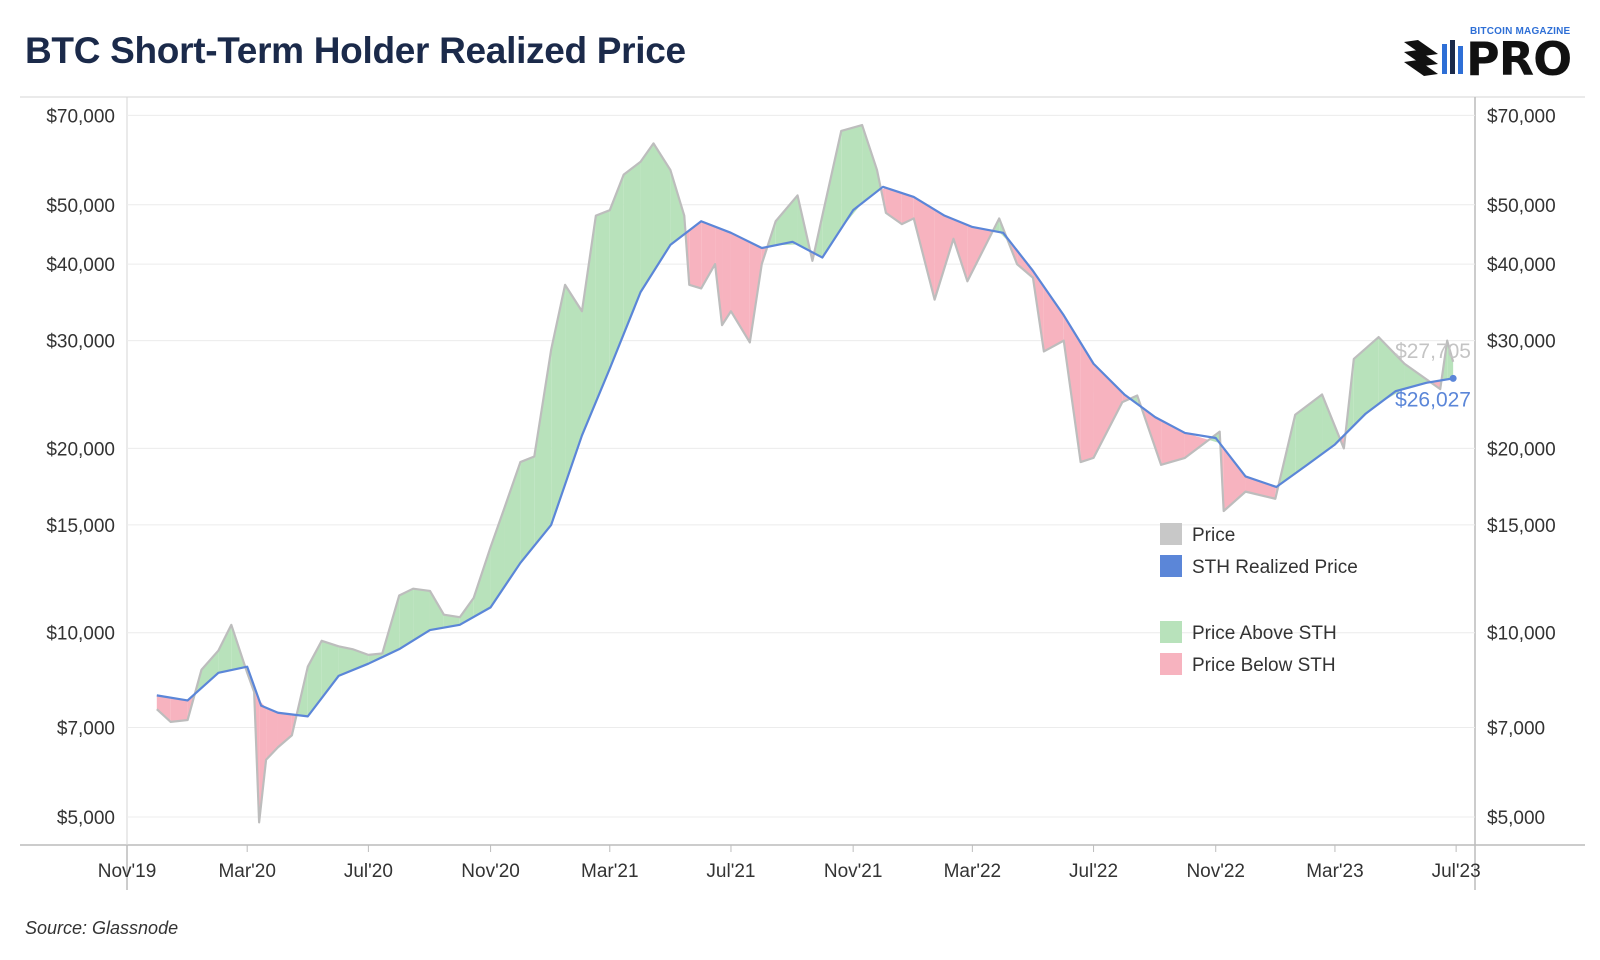 This screenshot has width=1600, height=960. I want to click on legend-label: Price Below STH, so click(1264, 665).